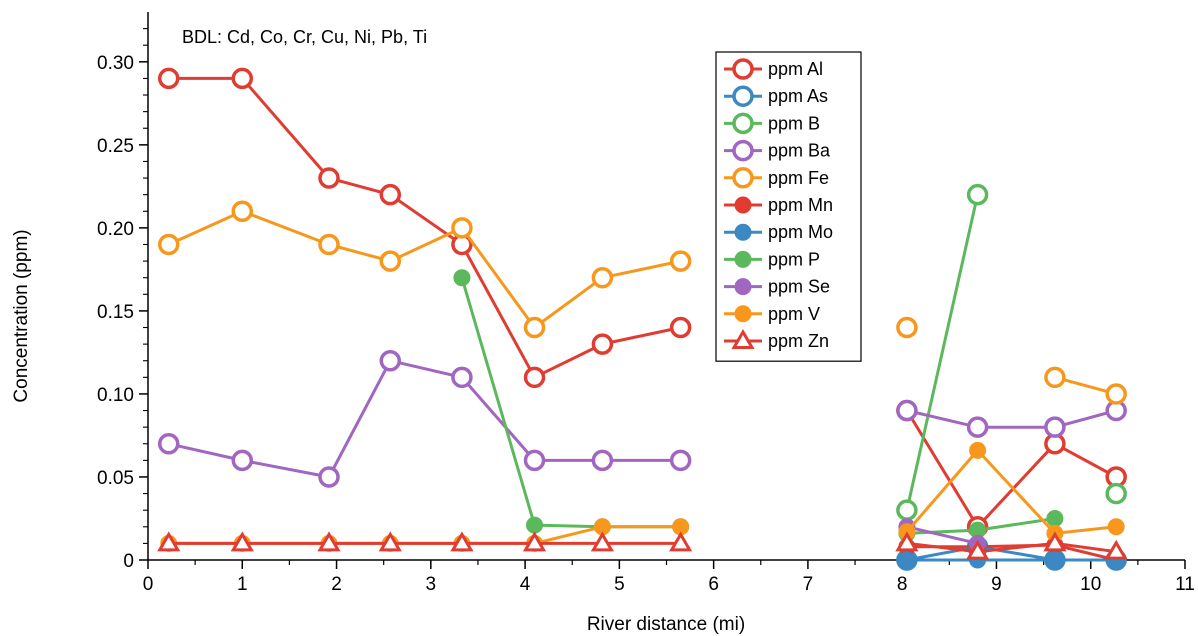  I want to click on y-tick-label: 0.30, so click(115, 63).